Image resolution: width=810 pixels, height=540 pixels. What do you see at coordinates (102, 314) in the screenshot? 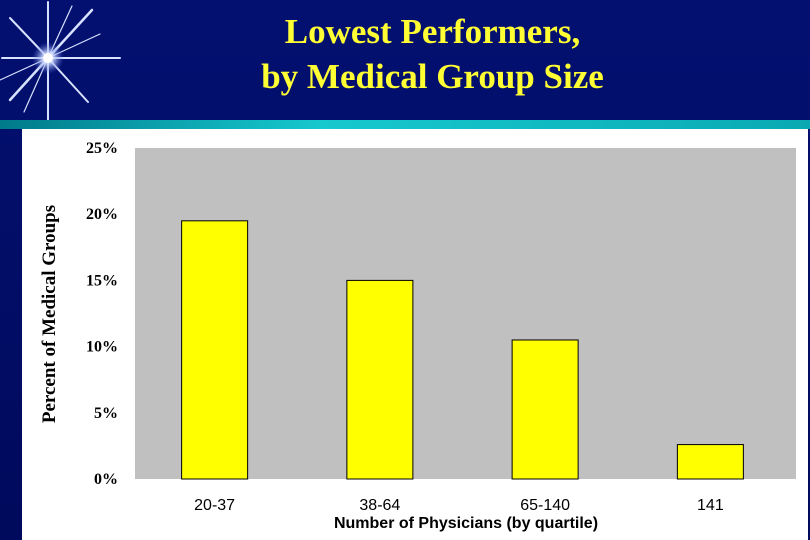
I see `y-axis-ticks: 0% 5% 10% 15% 20% 25%` at bounding box center [102, 314].